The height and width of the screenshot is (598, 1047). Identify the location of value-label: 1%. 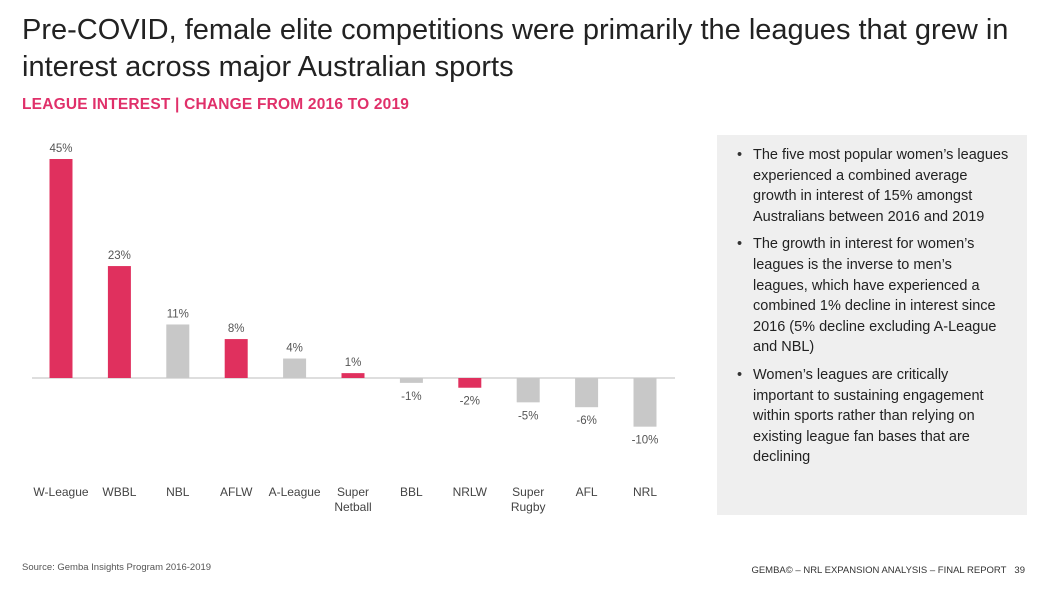
(353, 363).